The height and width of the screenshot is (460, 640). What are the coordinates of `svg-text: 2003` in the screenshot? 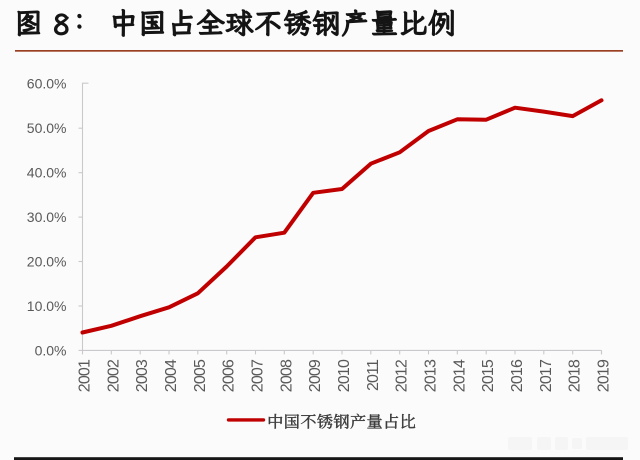 It's located at (142, 375).